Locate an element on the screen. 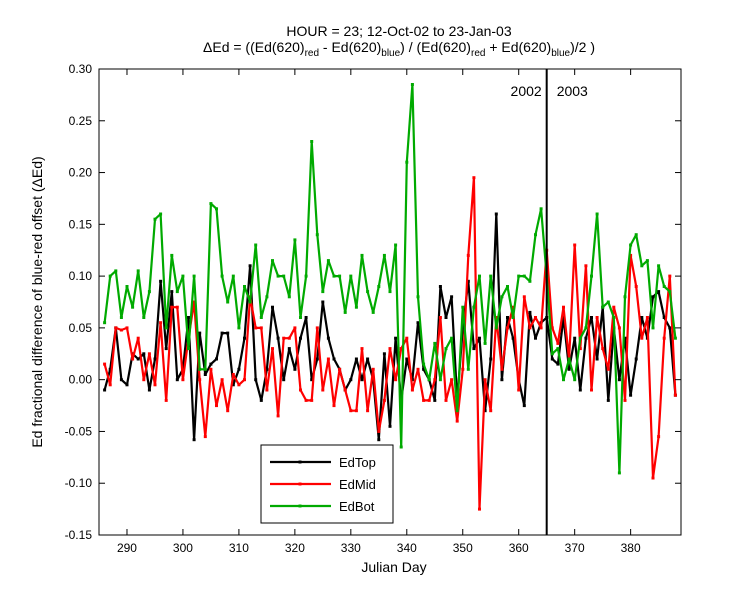  legend-label-edmid: EdMid is located at coordinates (357, 484).